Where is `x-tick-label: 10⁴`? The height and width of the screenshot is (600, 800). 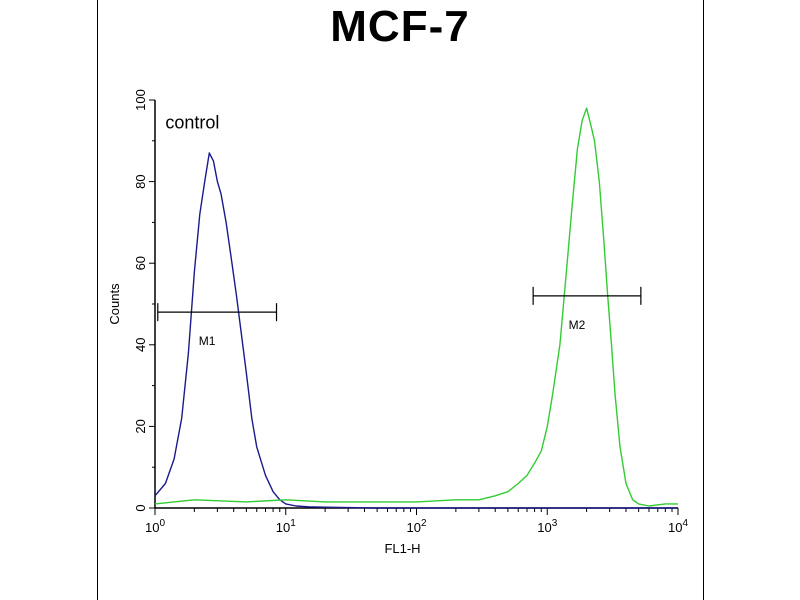 x-tick-label: 10⁴ is located at coordinates (678, 526).